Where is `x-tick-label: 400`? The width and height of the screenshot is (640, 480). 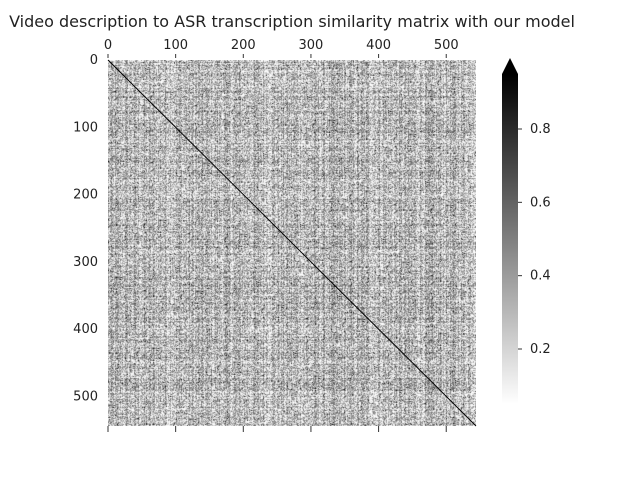
x-tick-label: 400 is located at coordinates (378, 45).